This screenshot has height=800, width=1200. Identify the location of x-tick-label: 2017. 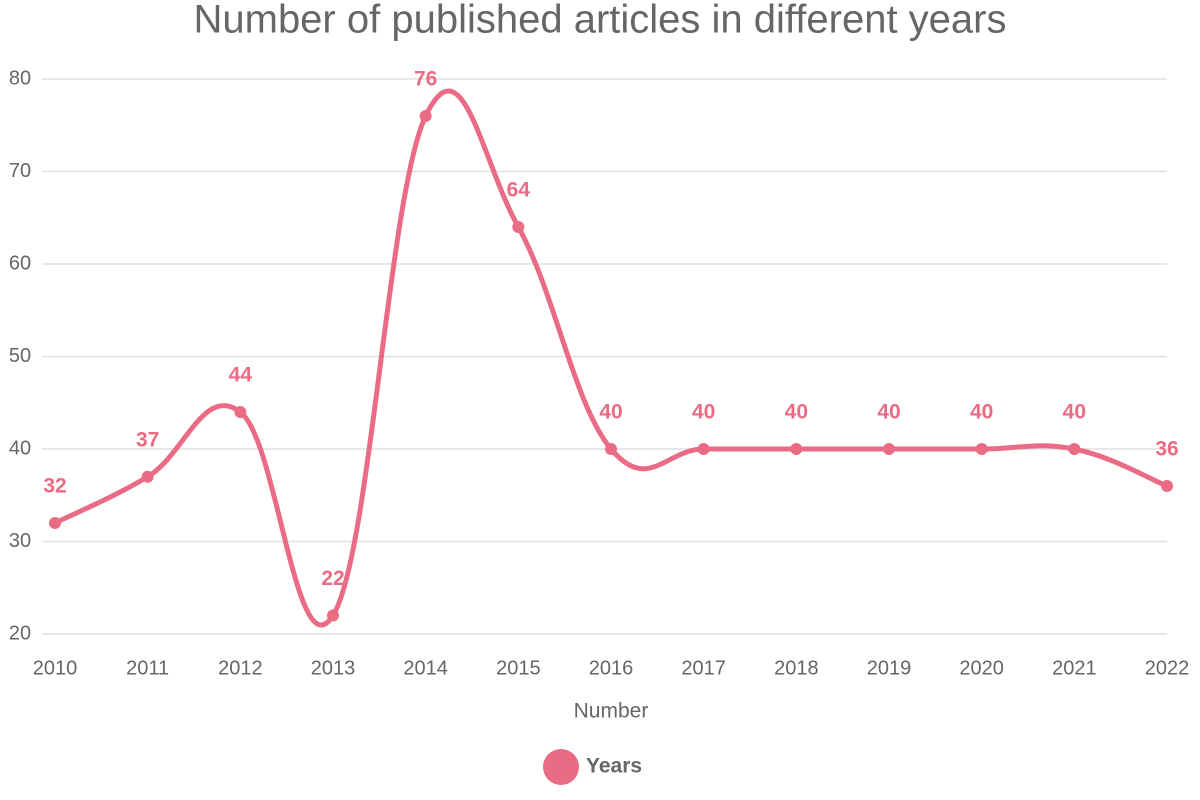
(703, 668).